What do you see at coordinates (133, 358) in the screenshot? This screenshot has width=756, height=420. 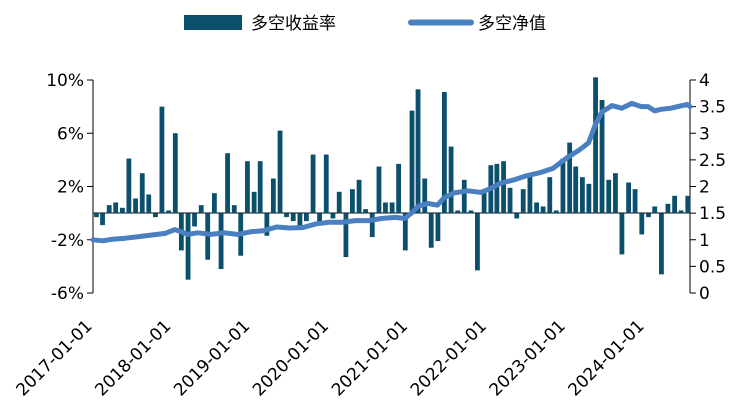 I see `x-tick-label: 2018-01-01` at bounding box center [133, 358].